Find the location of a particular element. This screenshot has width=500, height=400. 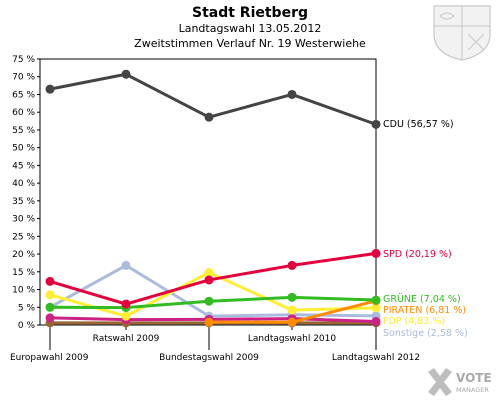

series-cdu is located at coordinates (213, 99).